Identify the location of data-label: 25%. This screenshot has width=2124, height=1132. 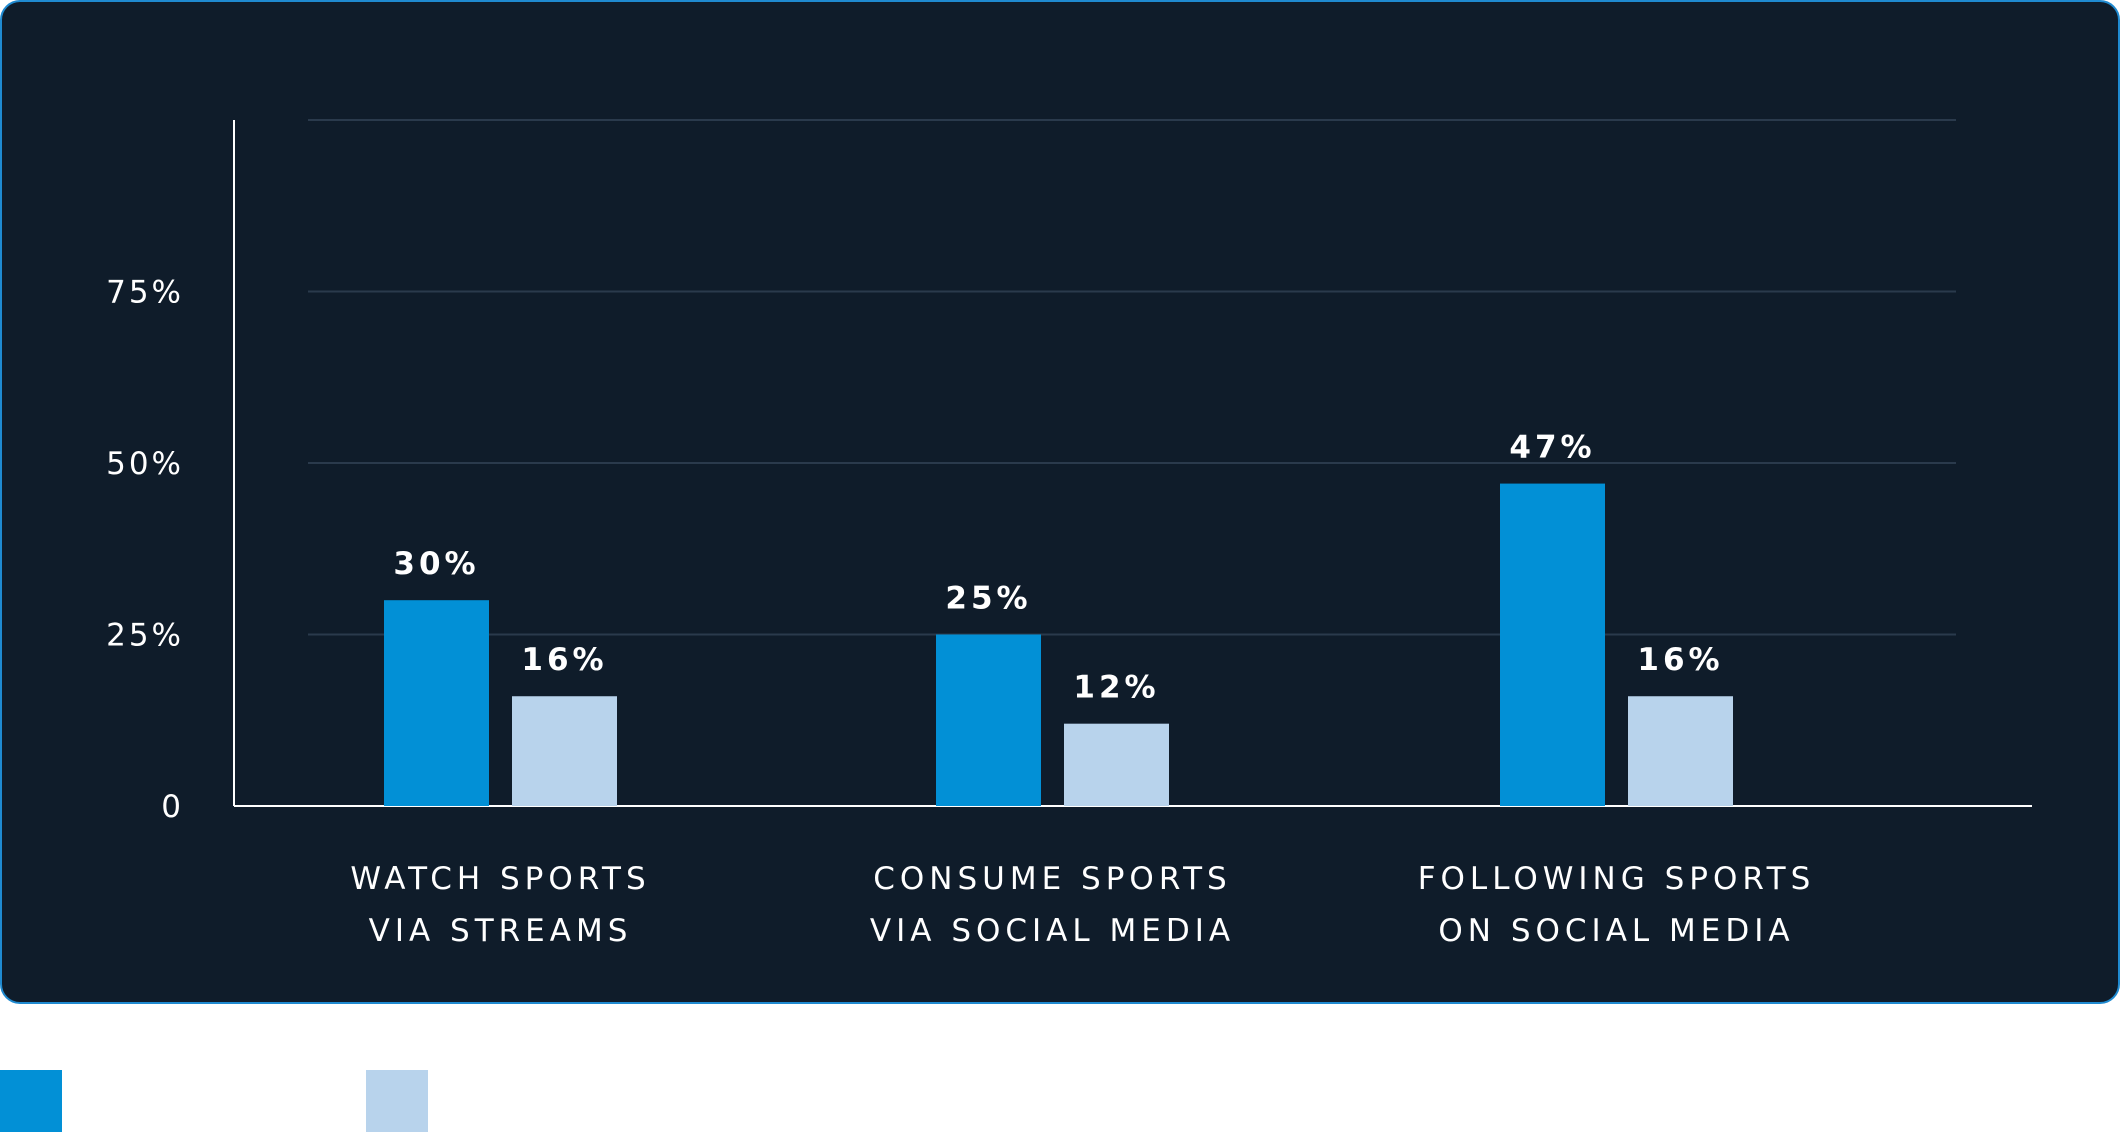
(988, 599).